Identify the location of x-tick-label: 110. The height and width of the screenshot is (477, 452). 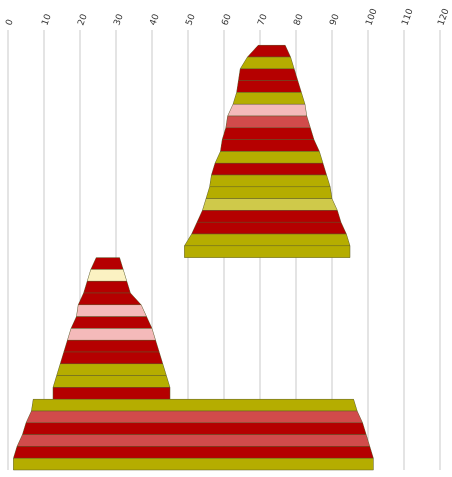
(407, 17).